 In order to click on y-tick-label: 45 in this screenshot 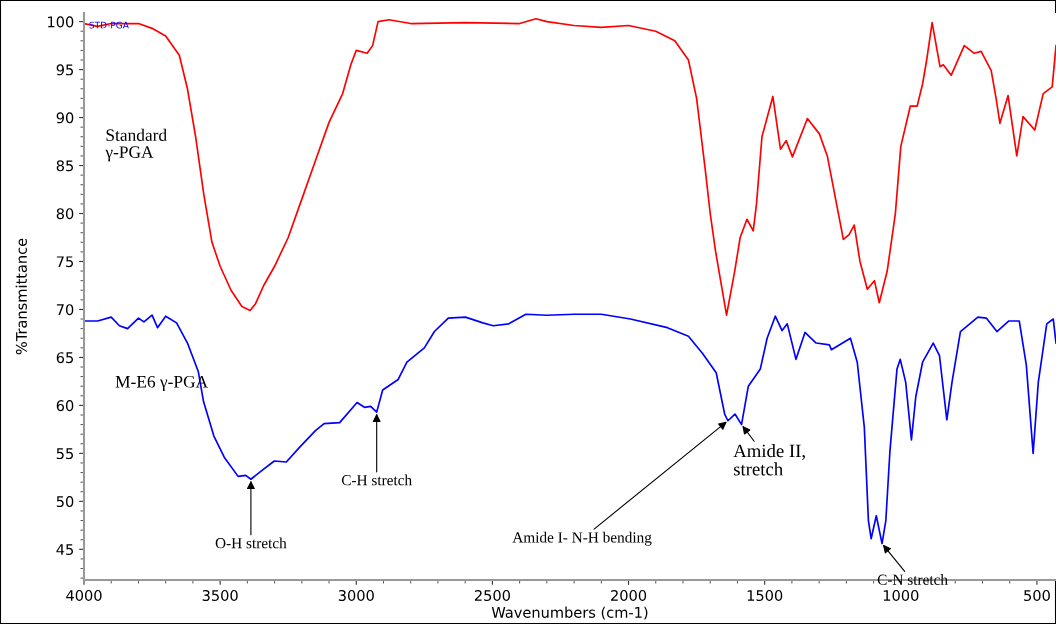, I will do `click(64, 550)`.